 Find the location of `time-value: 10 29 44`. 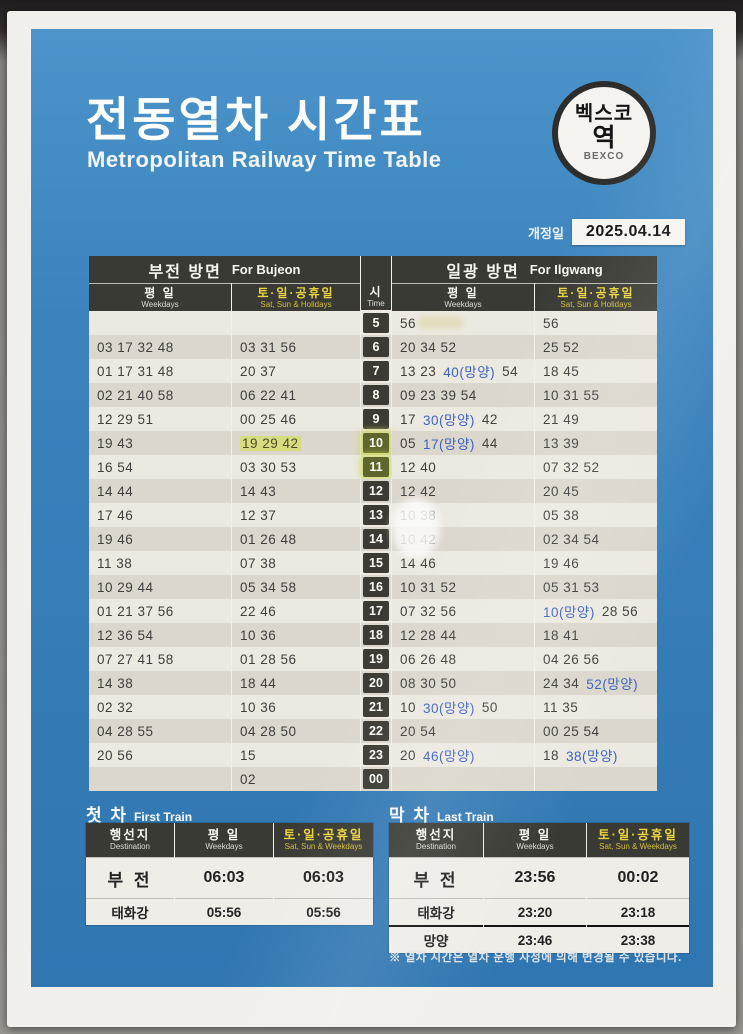

time-value: 10 29 44 is located at coordinates (125, 587).